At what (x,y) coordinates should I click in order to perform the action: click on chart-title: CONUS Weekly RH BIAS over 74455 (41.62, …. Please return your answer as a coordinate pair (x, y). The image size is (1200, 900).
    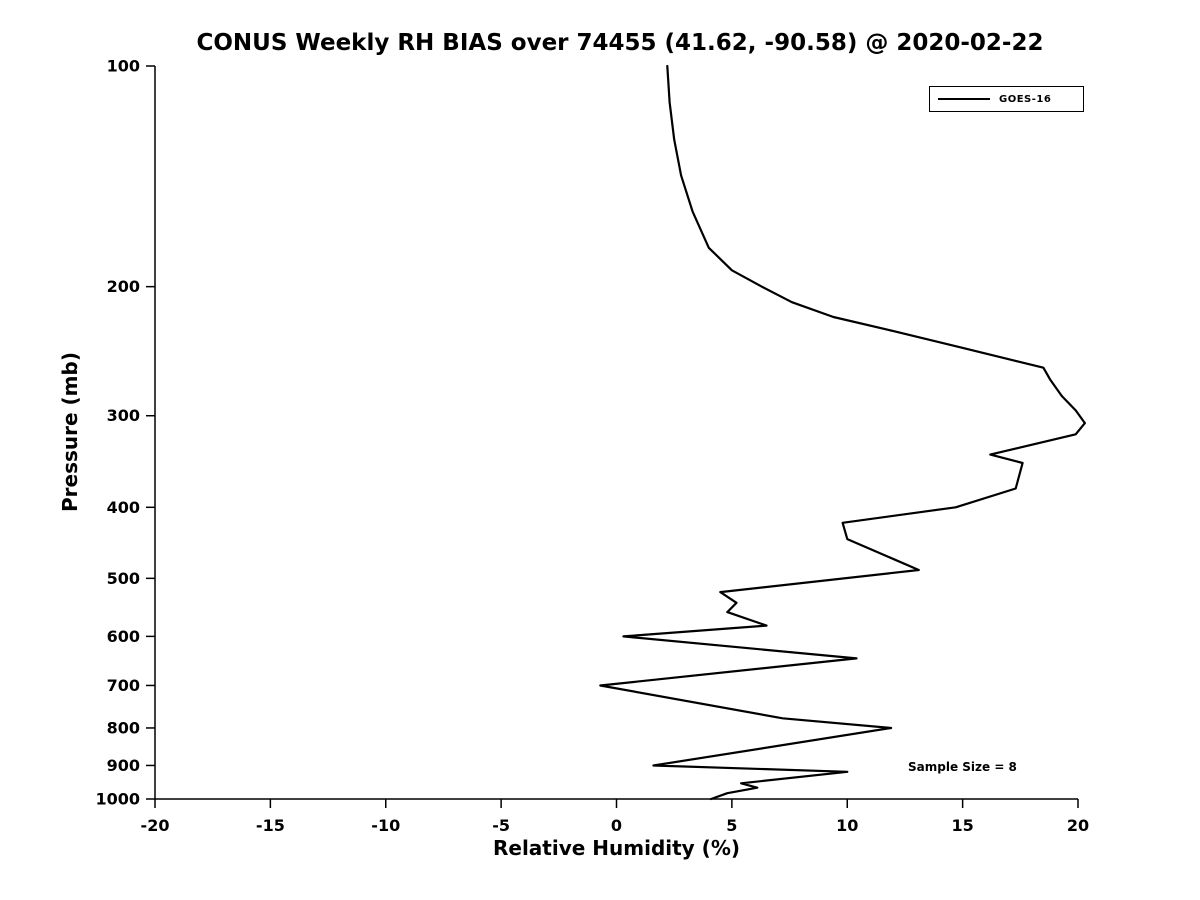
    Looking at the image, I should click on (620, 43).